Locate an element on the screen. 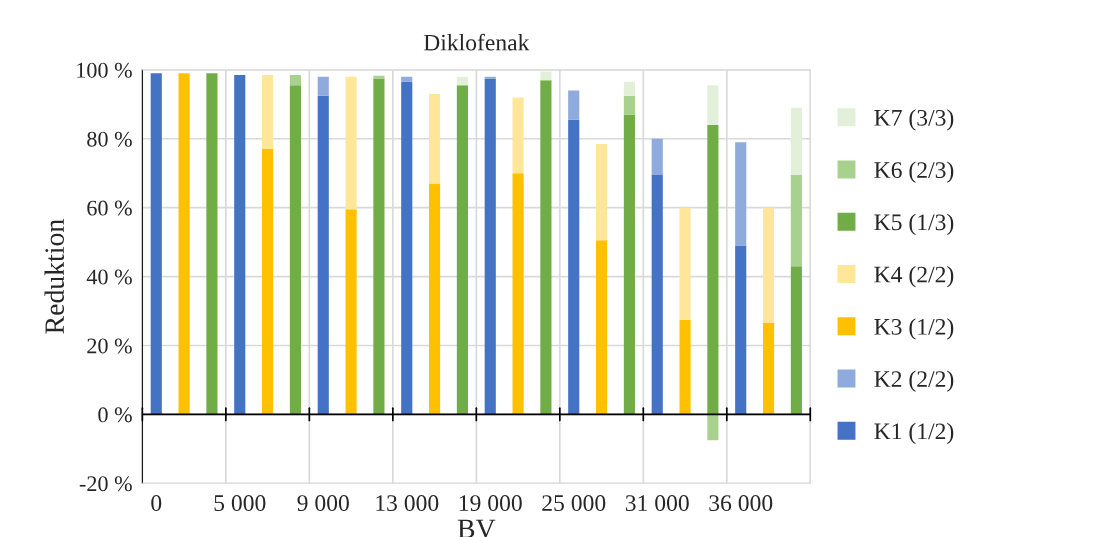 This screenshot has height=537, width=1095. legend-label: K4 (2/2) is located at coordinates (914, 276).